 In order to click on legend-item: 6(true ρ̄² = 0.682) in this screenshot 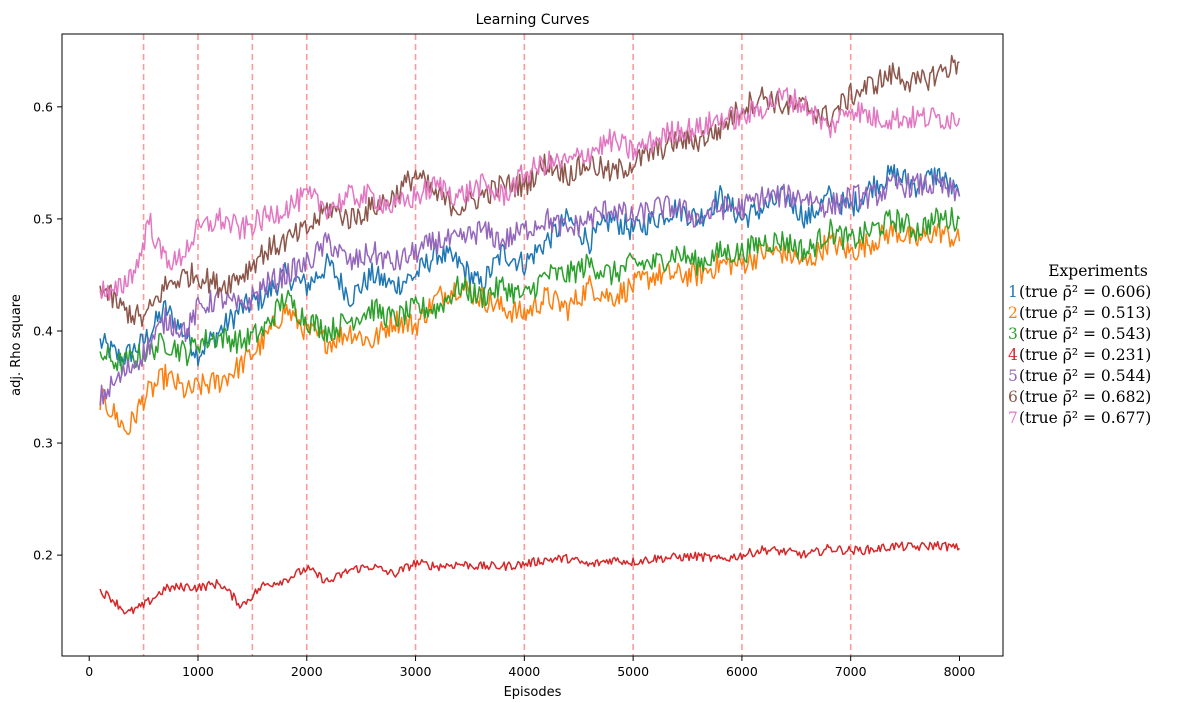, I will do `click(1098, 397)`.